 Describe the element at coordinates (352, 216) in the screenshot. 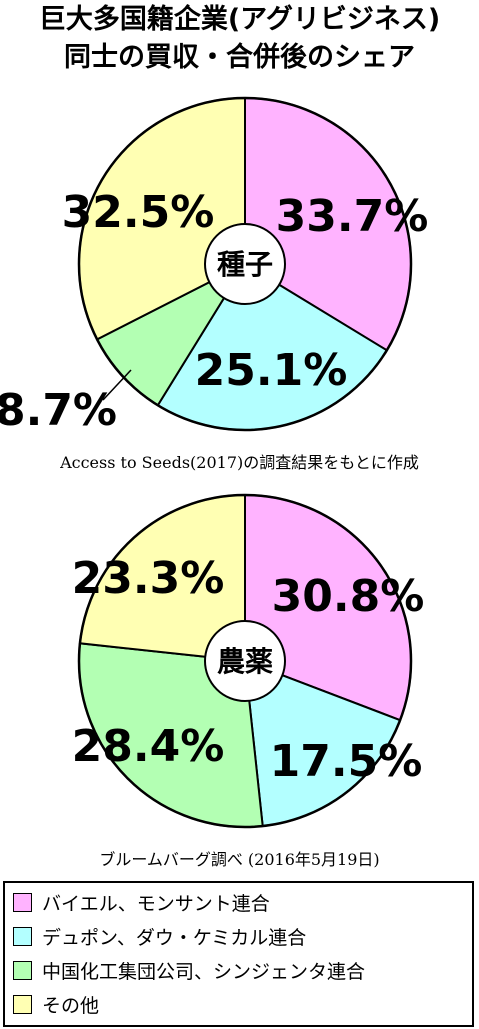

I see `data-label-bayer-monsanto: 33.7%` at that location.